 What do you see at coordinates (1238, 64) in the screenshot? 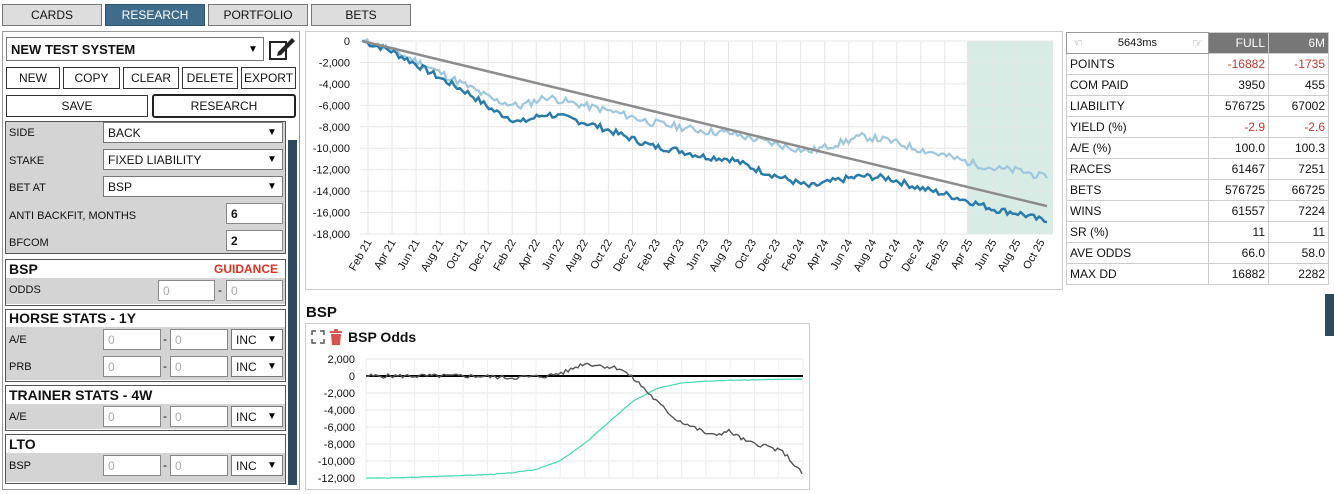
I see `stats-full-value: -16882` at bounding box center [1238, 64].